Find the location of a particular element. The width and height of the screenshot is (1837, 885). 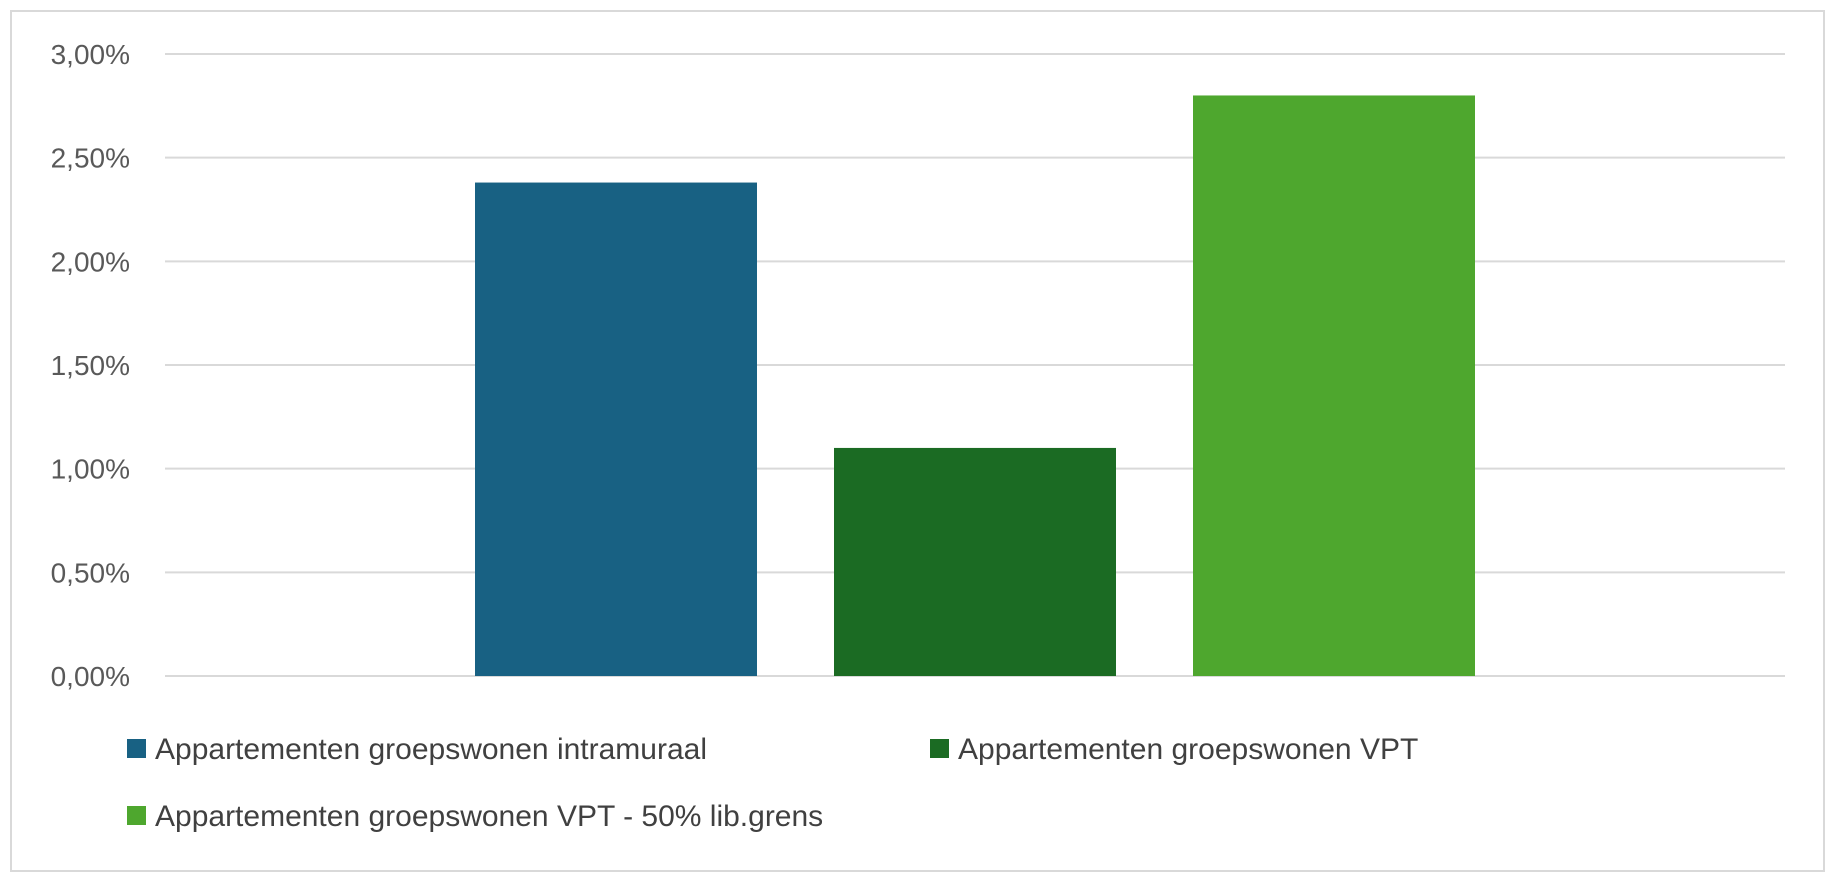

y-tick-label: 0,50% is located at coordinates (90, 572).